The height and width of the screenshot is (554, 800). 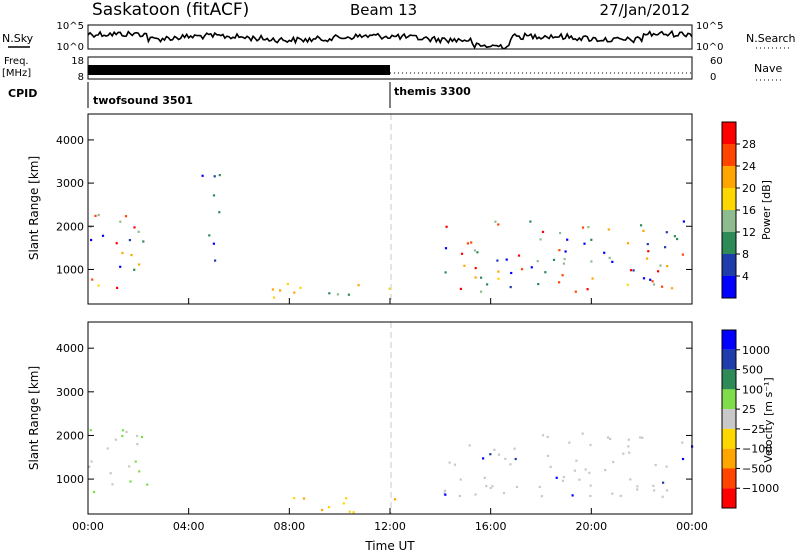 I want to click on colorbar-tick-label: 8, so click(x=745, y=254).